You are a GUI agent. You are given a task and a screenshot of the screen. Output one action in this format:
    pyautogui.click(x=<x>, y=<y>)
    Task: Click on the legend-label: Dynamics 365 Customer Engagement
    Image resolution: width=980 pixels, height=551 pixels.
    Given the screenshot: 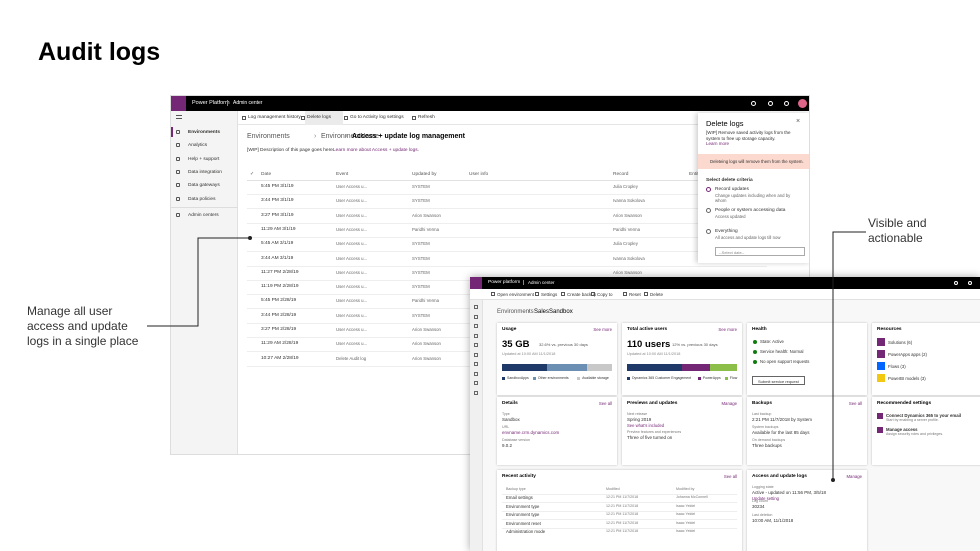 What is the action you would take?
    pyautogui.click(x=662, y=378)
    